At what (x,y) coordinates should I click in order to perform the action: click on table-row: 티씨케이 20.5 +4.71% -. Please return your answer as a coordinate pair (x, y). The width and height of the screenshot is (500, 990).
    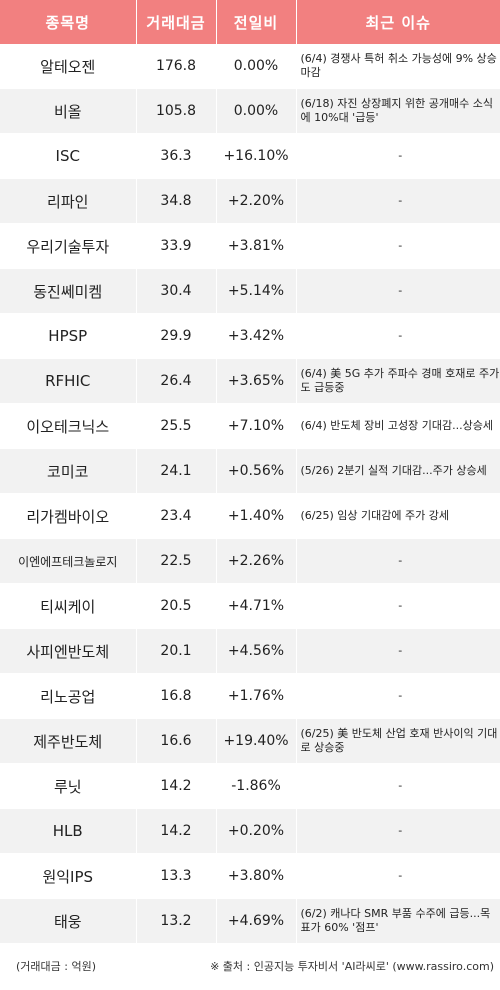
    Looking at the image, I should click on (250, 606).